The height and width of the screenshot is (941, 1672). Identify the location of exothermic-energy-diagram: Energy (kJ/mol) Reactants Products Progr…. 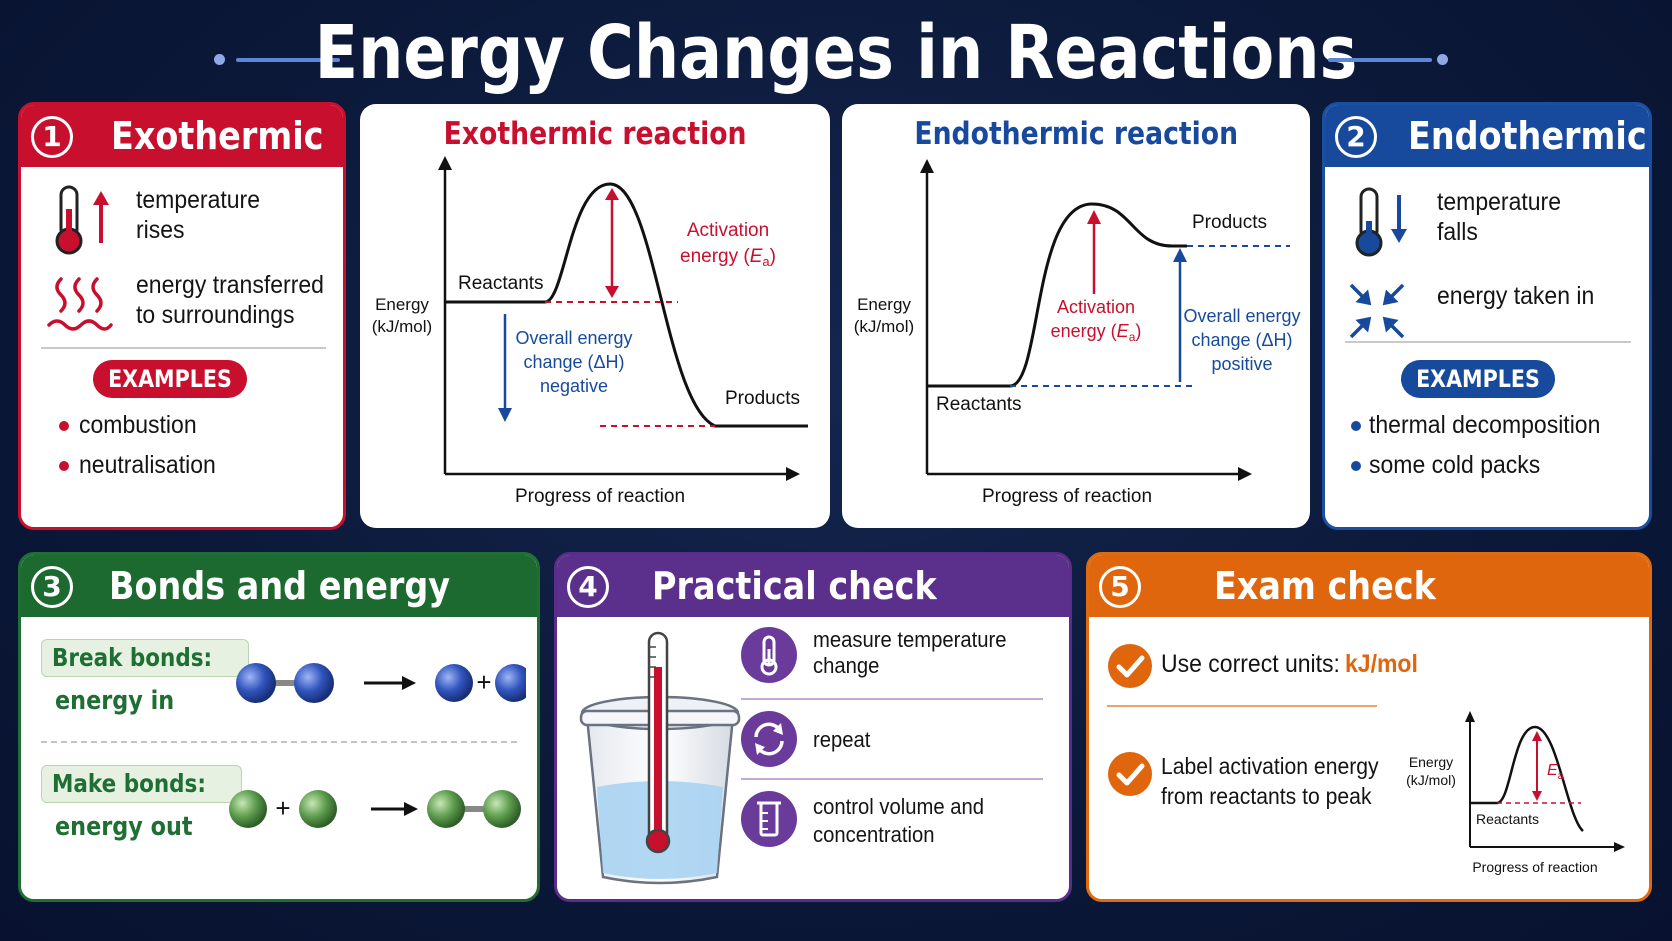
(590, 331).